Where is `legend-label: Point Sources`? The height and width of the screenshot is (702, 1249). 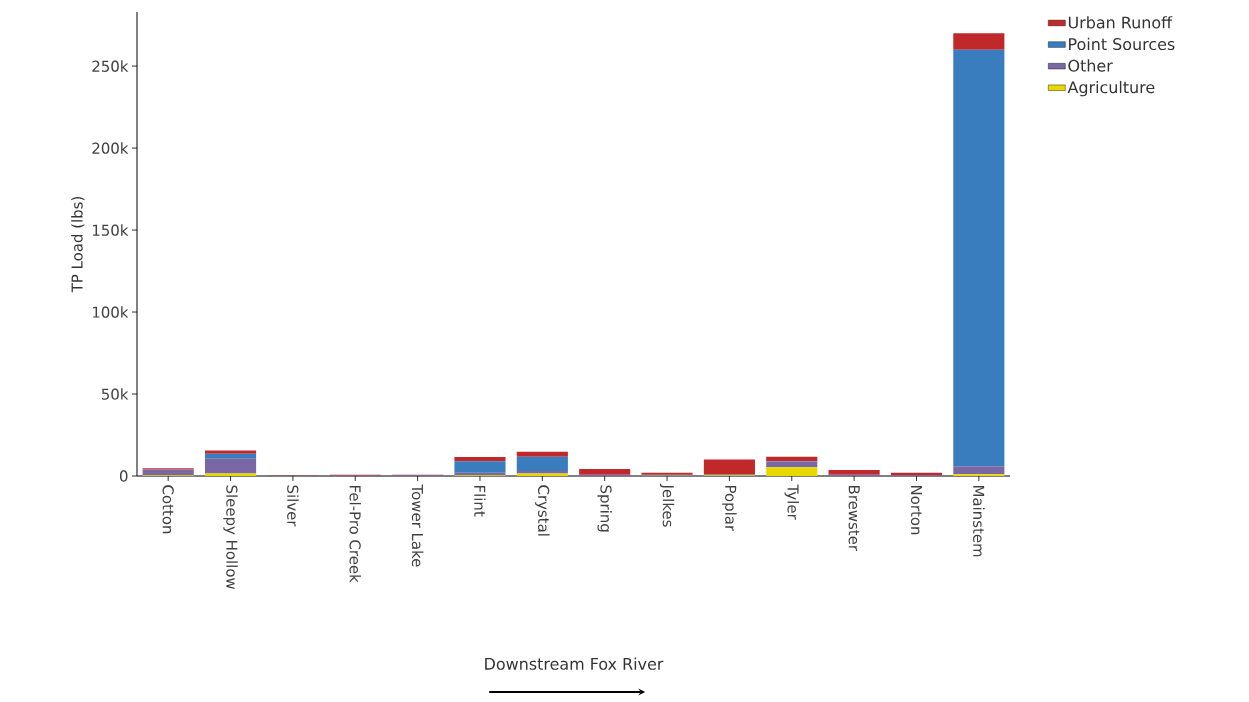
legend-label: Point Sources is located at coordinates (1122, 44).